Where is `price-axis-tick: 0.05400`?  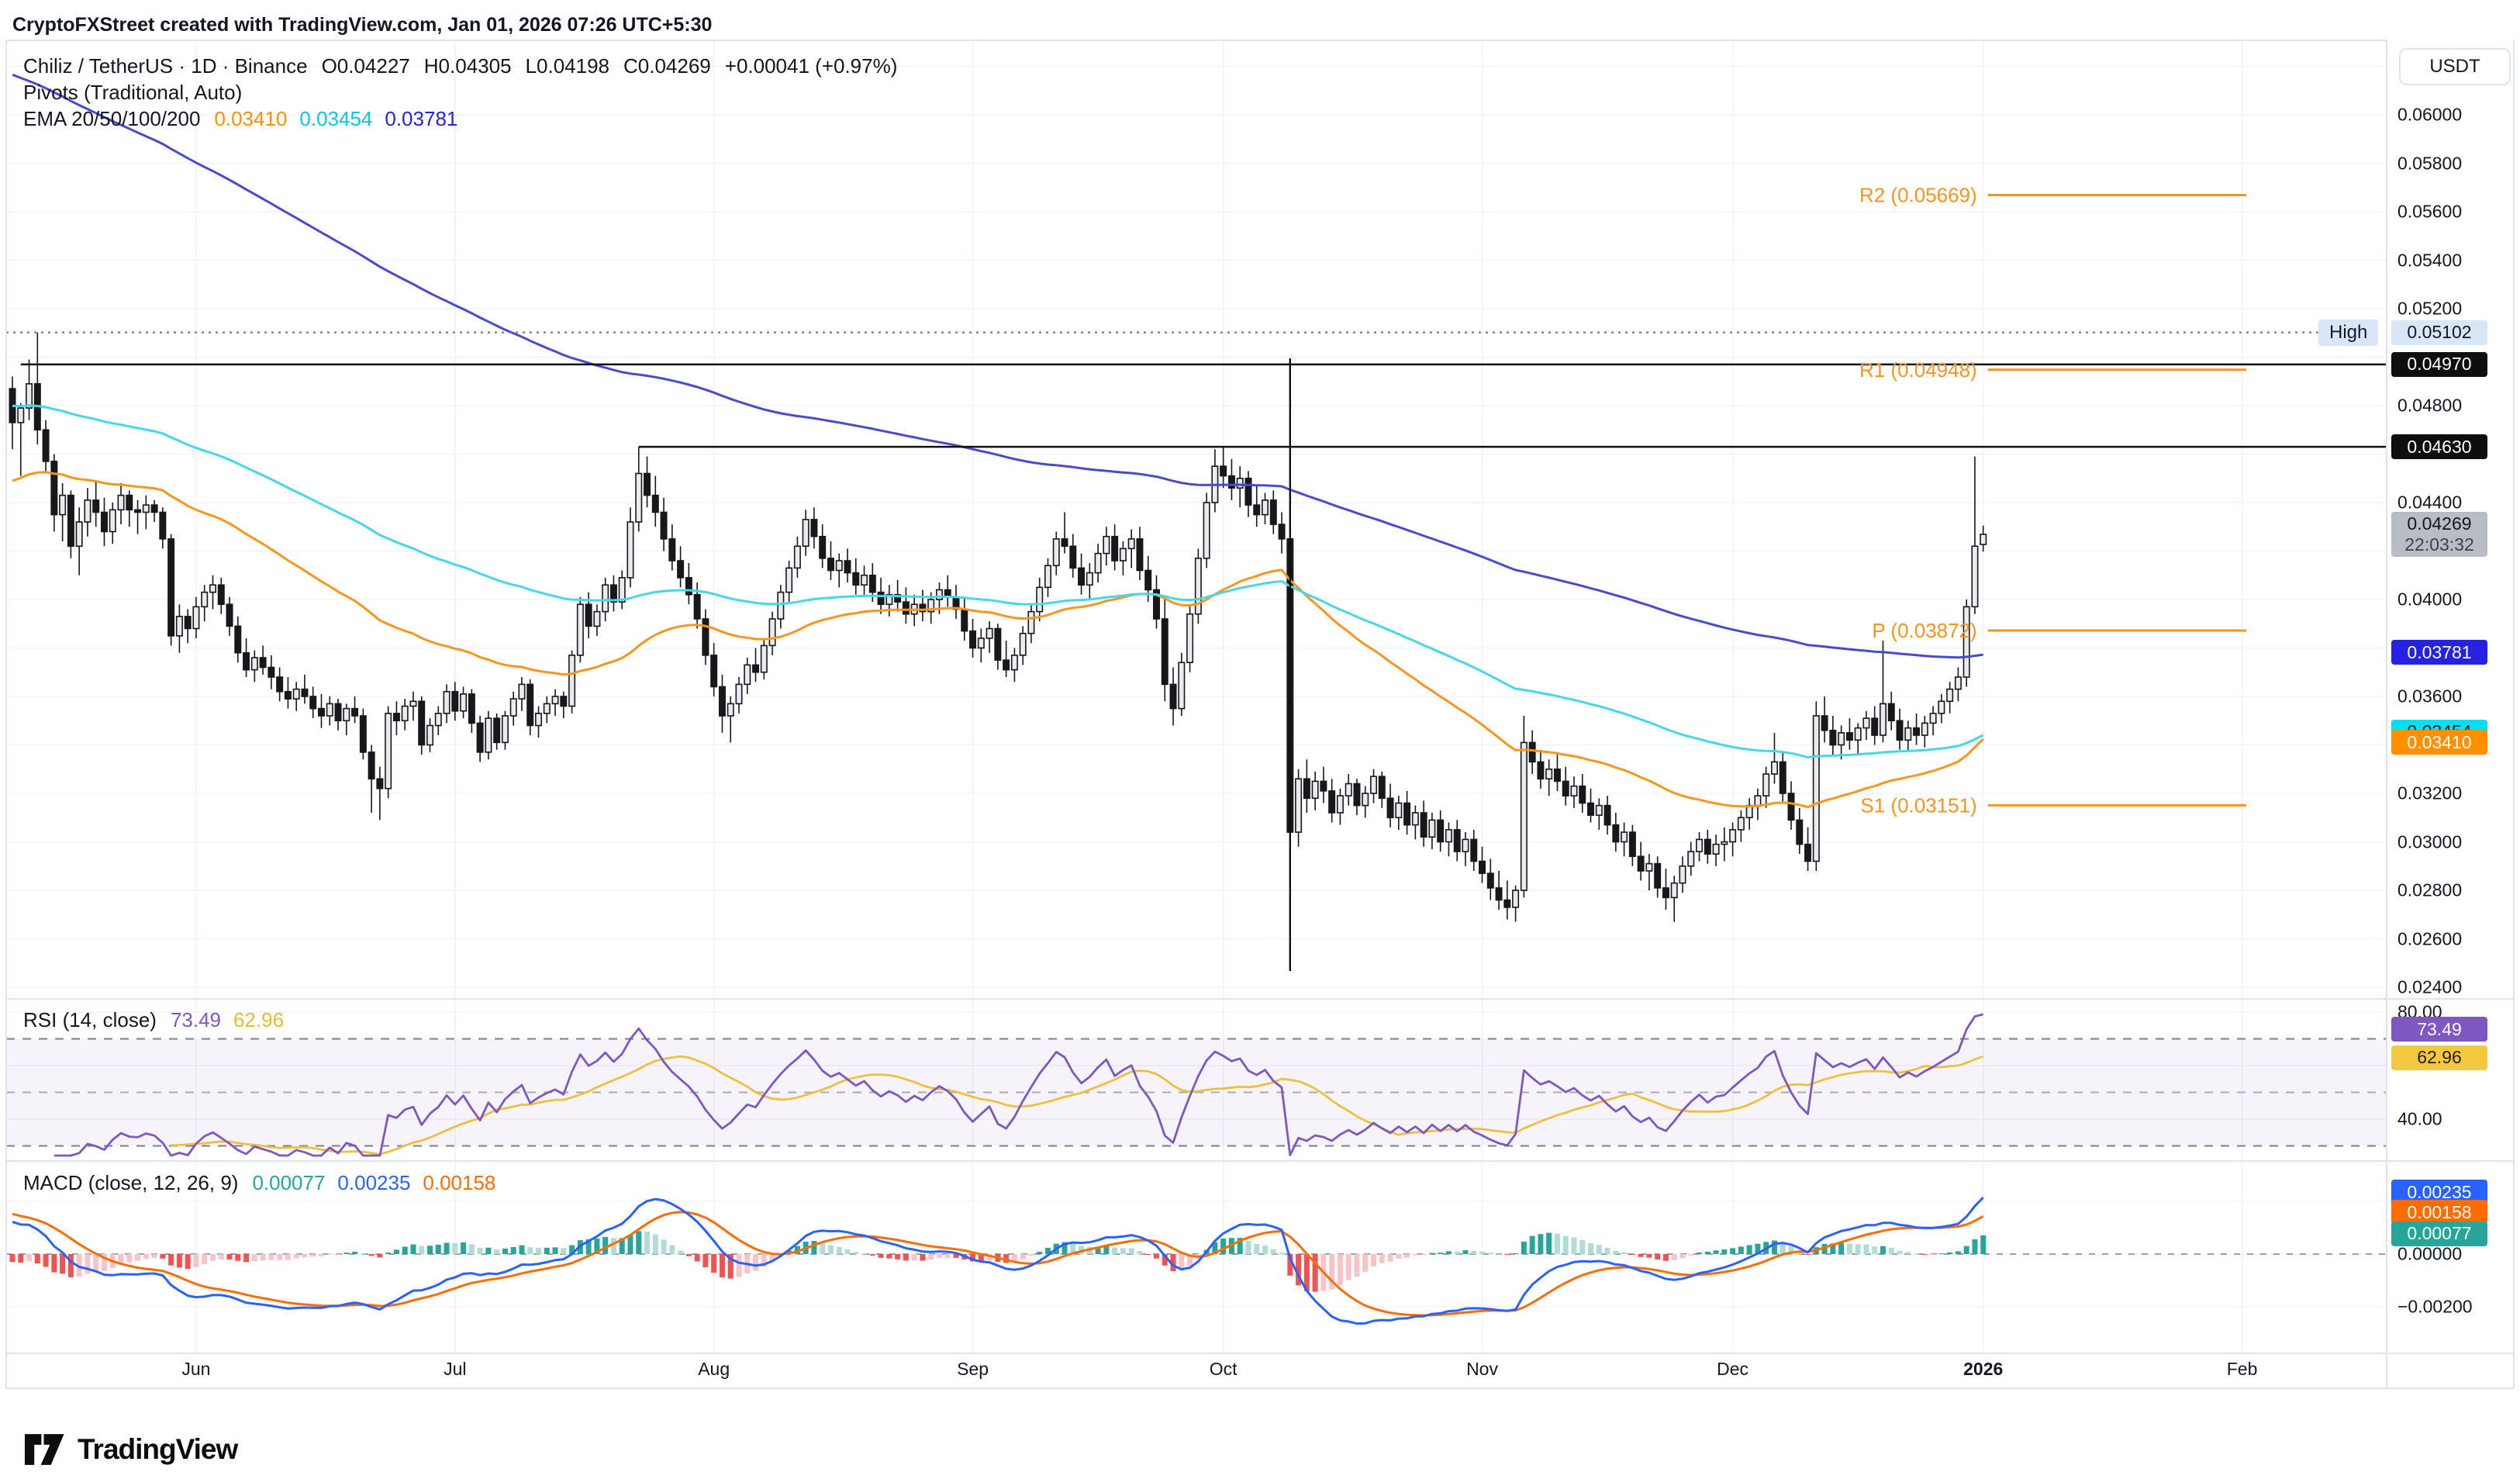 price-axis-tick: 0.05400 is located at coordinates (2430, 260).